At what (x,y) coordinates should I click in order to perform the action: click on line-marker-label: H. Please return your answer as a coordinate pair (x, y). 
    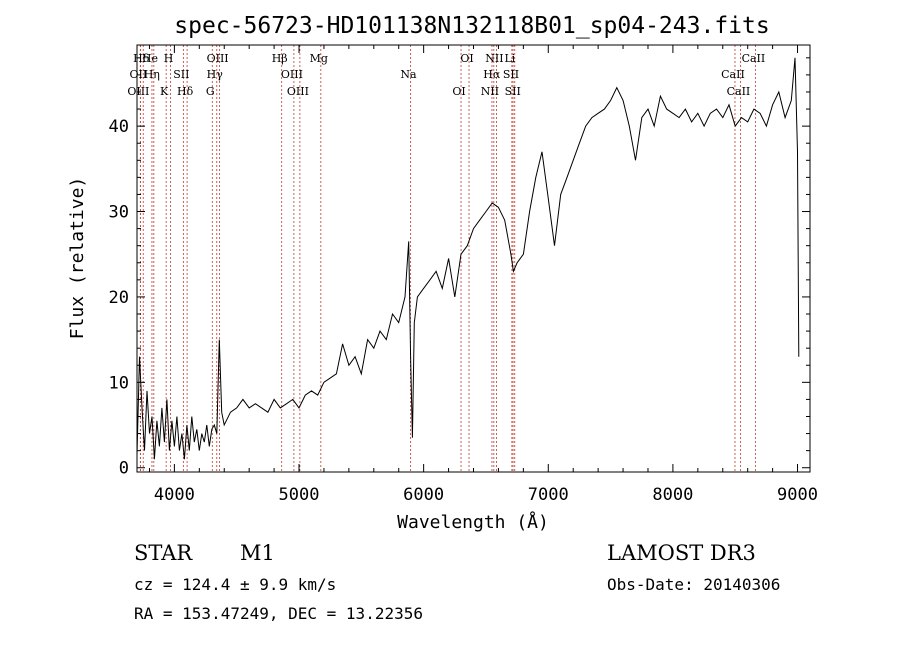
    Looking at the image, I should click on (169, 58).